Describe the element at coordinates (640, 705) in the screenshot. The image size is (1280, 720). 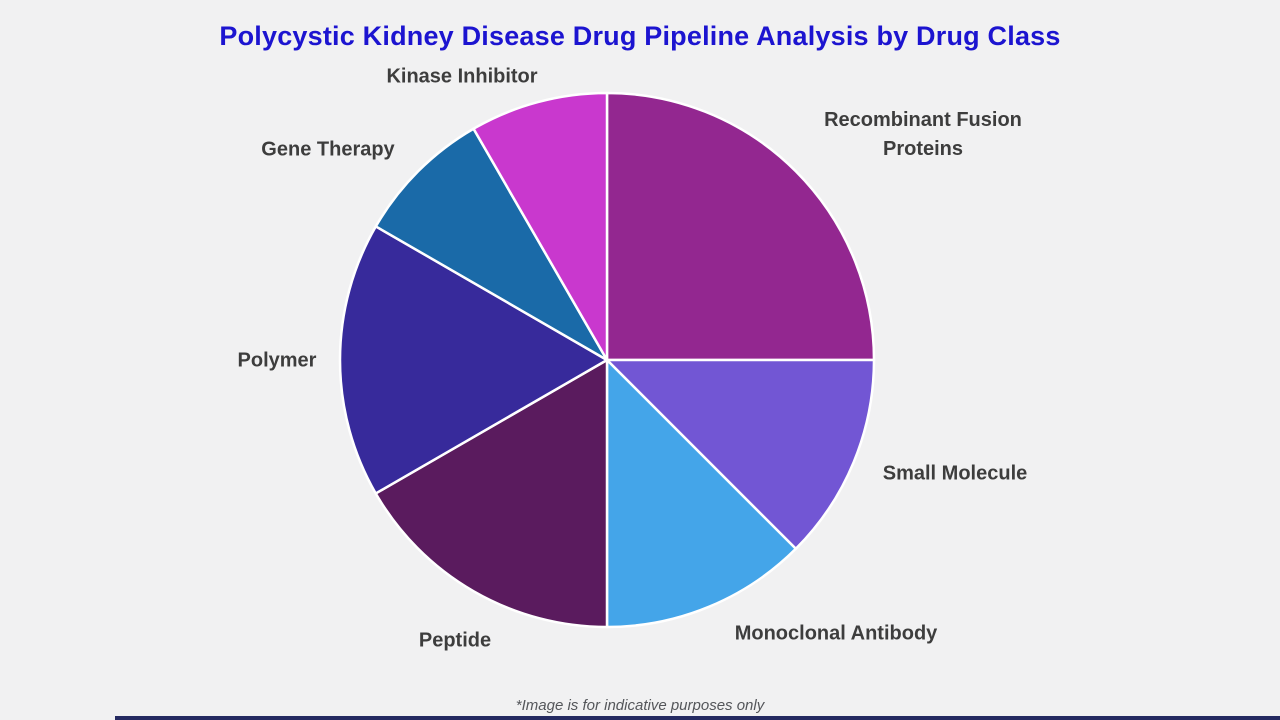
I see `disclaimer-note: *Image is for indicative purposes only` at that location.